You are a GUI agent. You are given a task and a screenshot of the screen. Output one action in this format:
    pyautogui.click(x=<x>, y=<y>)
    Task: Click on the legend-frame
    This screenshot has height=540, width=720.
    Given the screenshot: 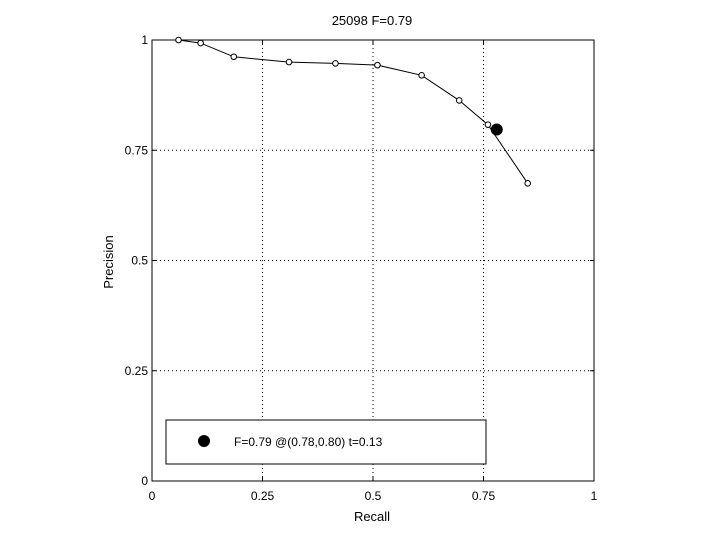 What is the action you would take?
    pyautogui.click(x=326, y=442)
    